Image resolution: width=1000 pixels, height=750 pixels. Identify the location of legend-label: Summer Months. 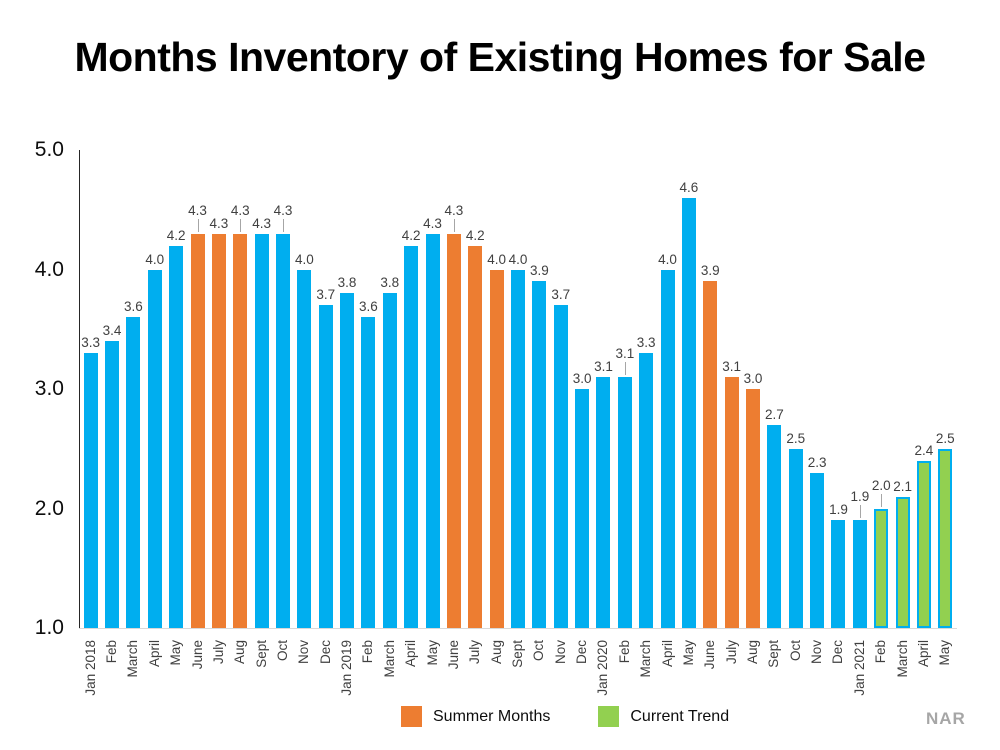
(492, 716).